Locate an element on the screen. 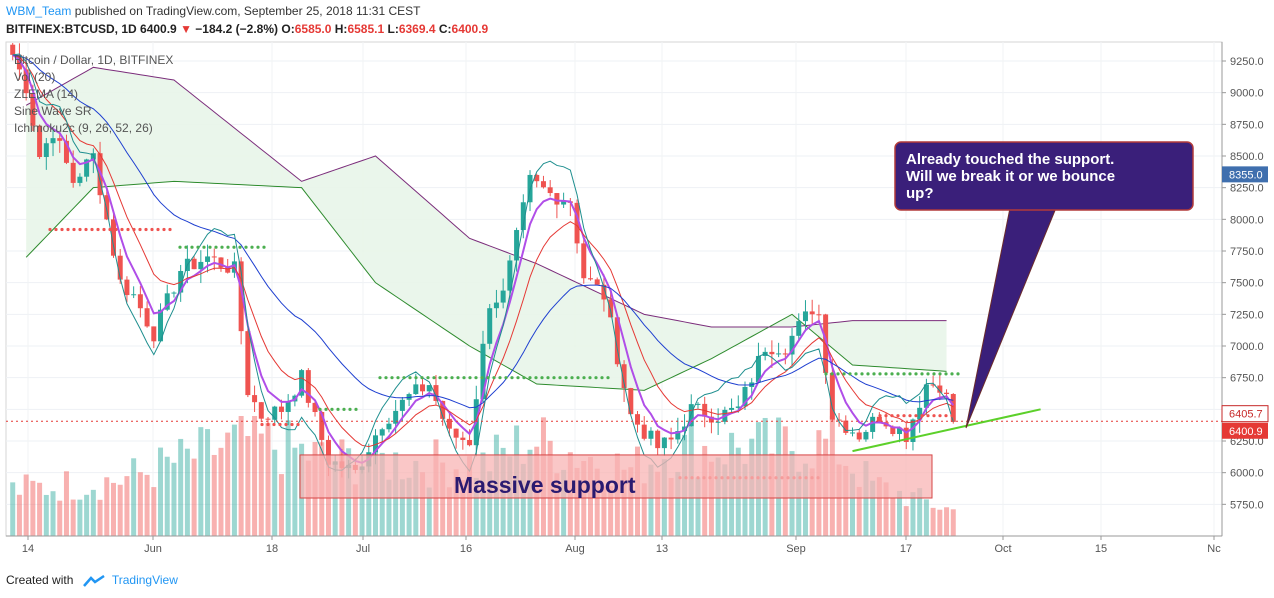 This screenshot has height=598, width=1274. legend-ichimoku: Ichimoku2c (9, 26, 52, 26) is located at coordinates (83, 128).